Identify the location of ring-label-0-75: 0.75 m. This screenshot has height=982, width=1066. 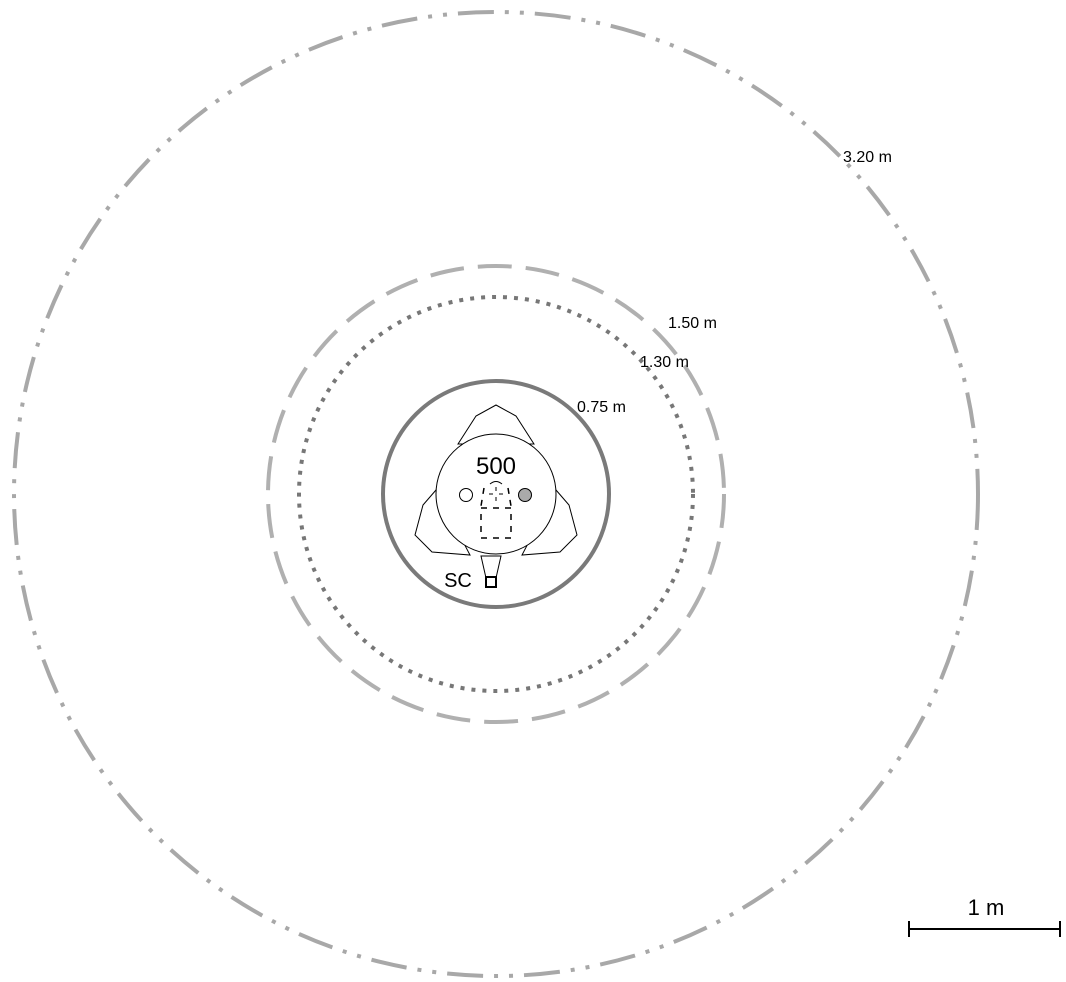
(601, 407).